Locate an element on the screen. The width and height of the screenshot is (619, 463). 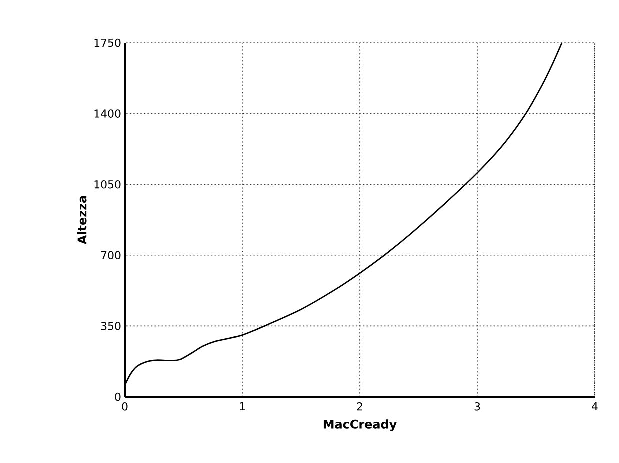
y-axis-title: Altezza is located at coordinates (82, 220).